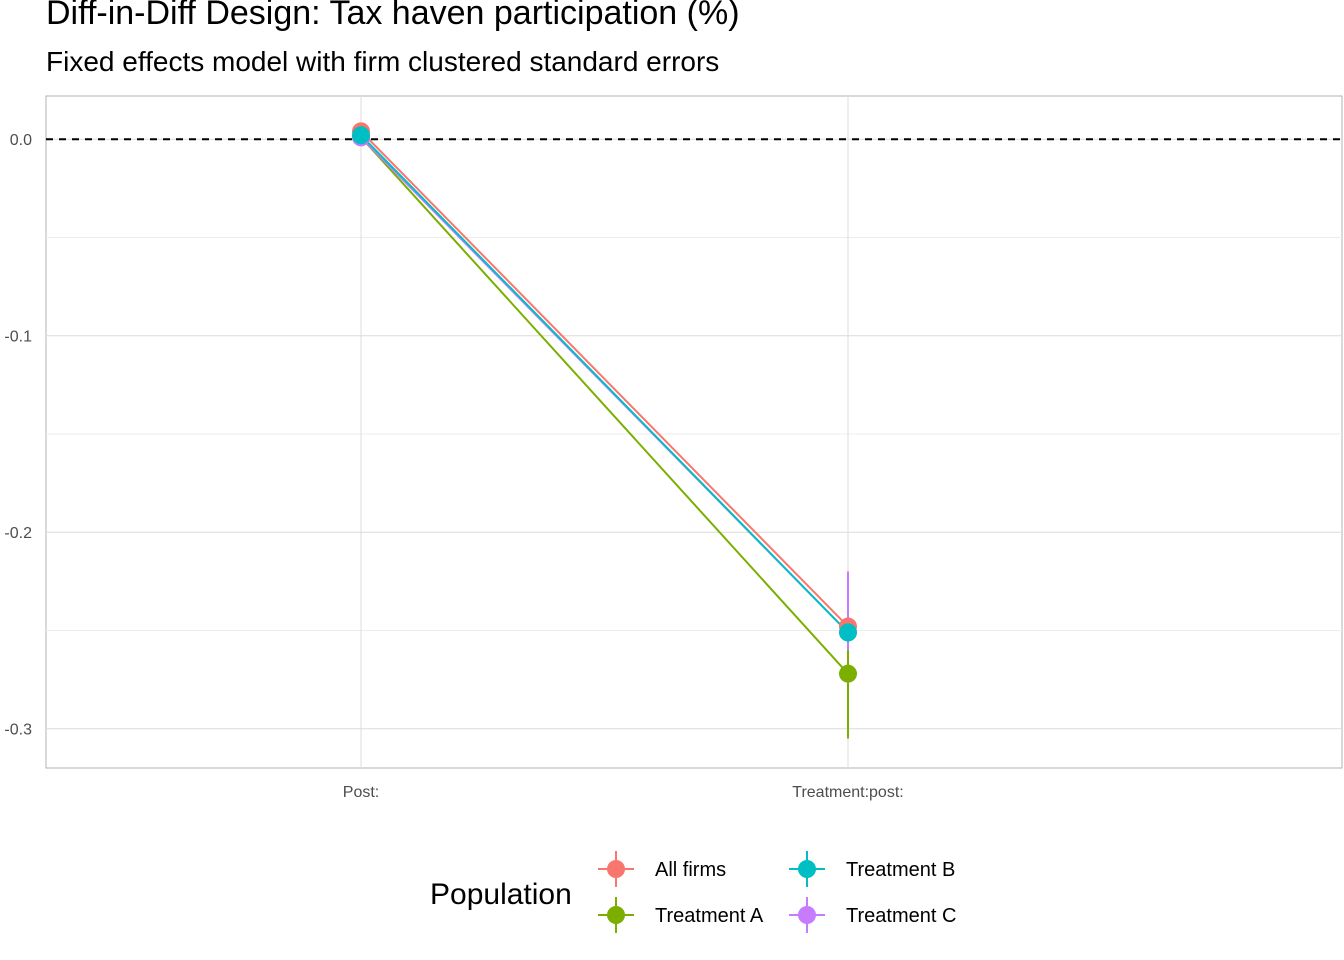 The image size is (1344, 960). Describe the element at coordinates (690, 870) in the screenshot. I see `legend-label: All firms` at that location.